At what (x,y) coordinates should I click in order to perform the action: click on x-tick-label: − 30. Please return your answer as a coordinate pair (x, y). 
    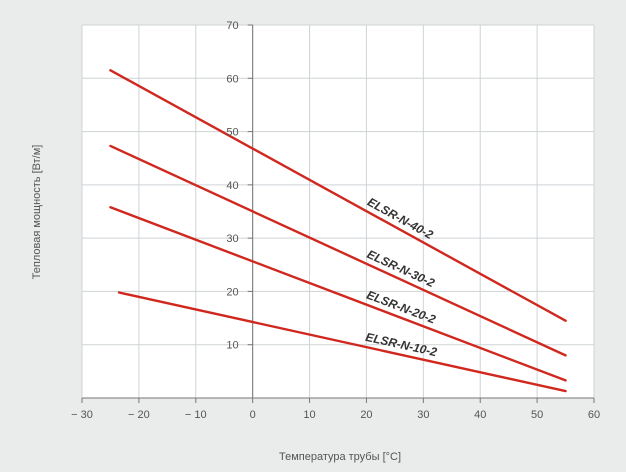
    Looking at the image, I should click on (82, 415).